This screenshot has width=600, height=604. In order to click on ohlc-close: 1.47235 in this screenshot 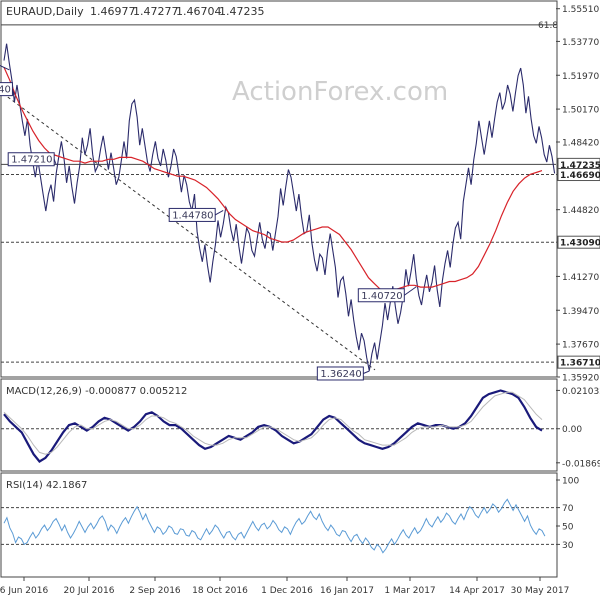, I will do `click(242, 11)`.